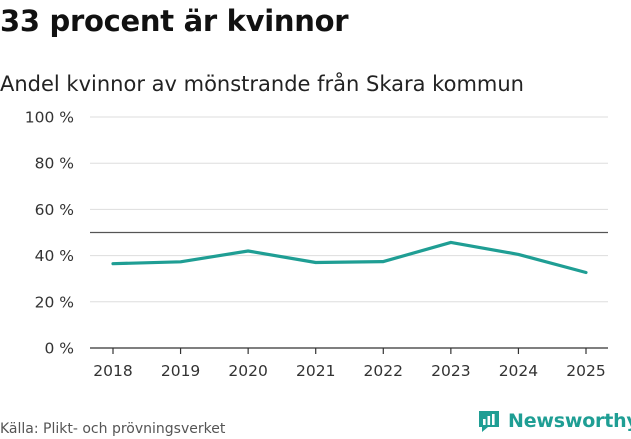  I want to click on x-tick-label-2020: 2020, so click(247, 371).